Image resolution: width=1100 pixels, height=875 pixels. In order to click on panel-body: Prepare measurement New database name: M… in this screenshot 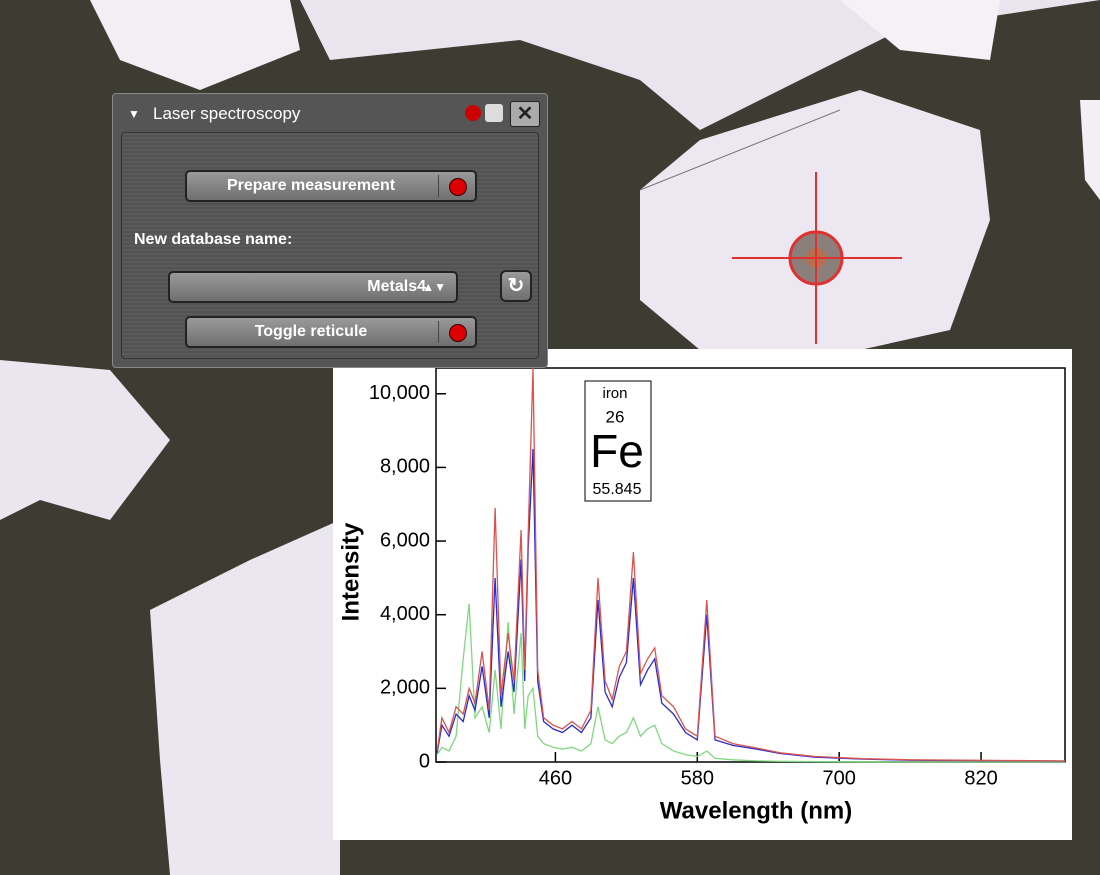, I will do `click(330, 245)`.